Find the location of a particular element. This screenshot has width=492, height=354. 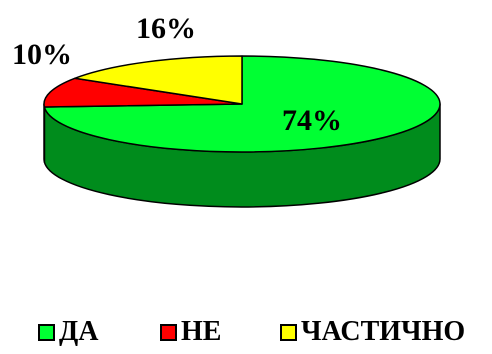

pie-slice-chastichno is located at coordinates (158, 80).